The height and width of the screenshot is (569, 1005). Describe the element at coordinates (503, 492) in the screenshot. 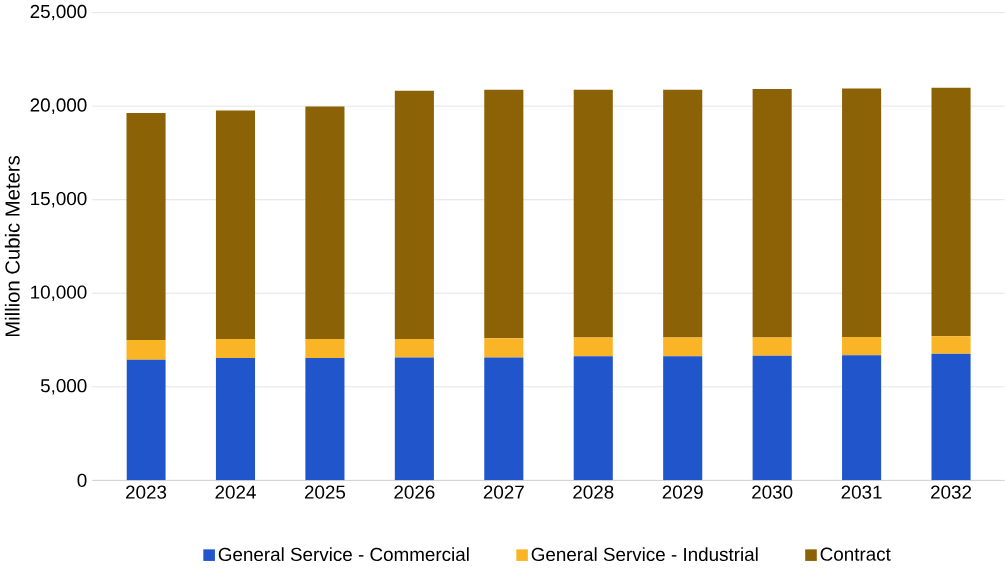

I see `x-tick-label: 2027` at that location.